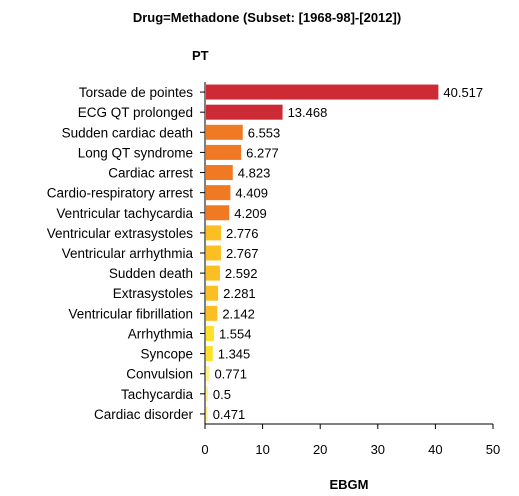  What do you see at coordinates (135, 112) in the screenshot?
I see `category-label: ECG QT prolonged` at bounding box center [135, 112].